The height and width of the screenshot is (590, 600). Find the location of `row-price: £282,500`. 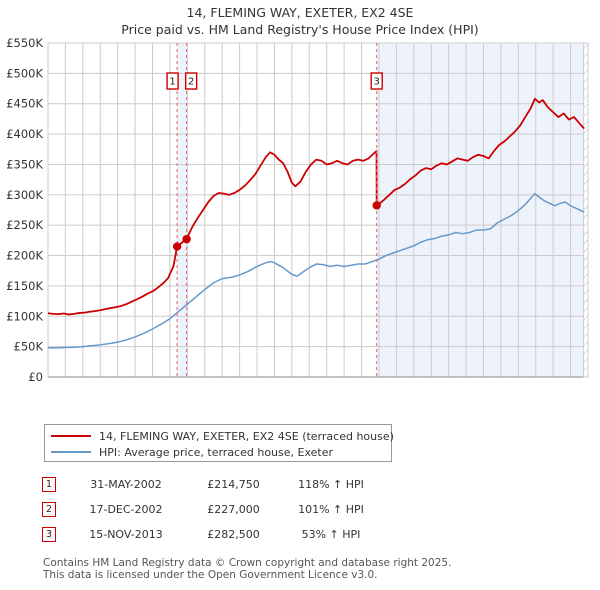

row-price: £282,500 is located at coordinates (233, 534).